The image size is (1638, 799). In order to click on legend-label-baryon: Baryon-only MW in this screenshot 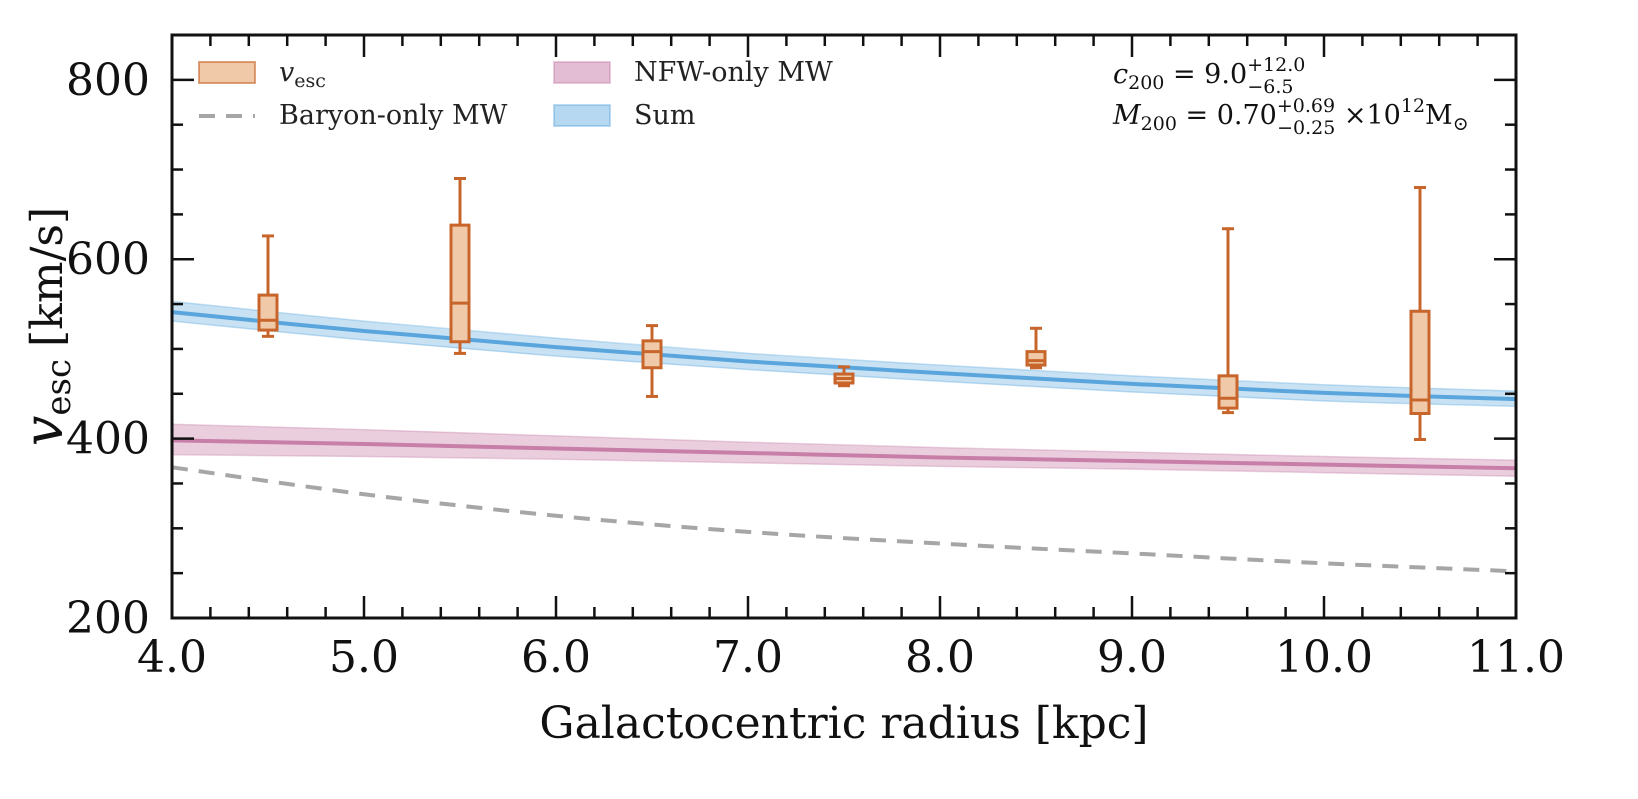, I will do `click(393, 115)`.